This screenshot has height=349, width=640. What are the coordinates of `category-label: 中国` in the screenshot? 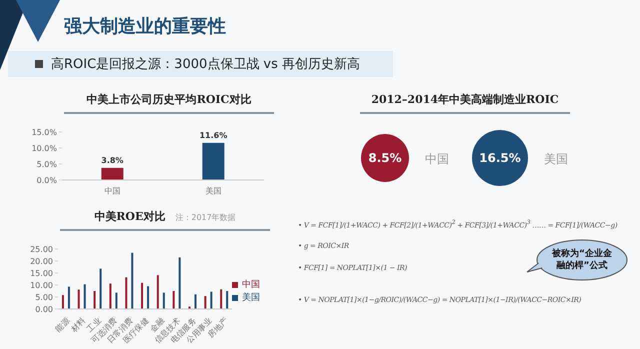 It's located at (437, 159).